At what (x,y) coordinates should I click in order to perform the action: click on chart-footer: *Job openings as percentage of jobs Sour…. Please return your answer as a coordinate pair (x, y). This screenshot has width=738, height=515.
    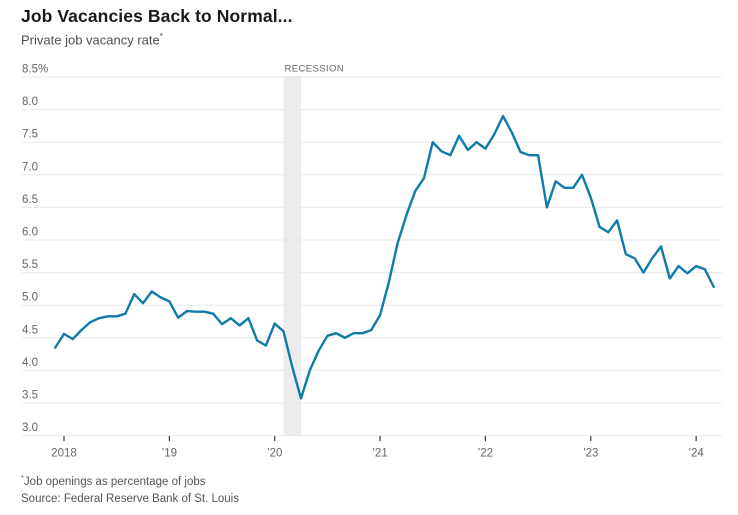
    Looking at the image, I should click on (130, 488).